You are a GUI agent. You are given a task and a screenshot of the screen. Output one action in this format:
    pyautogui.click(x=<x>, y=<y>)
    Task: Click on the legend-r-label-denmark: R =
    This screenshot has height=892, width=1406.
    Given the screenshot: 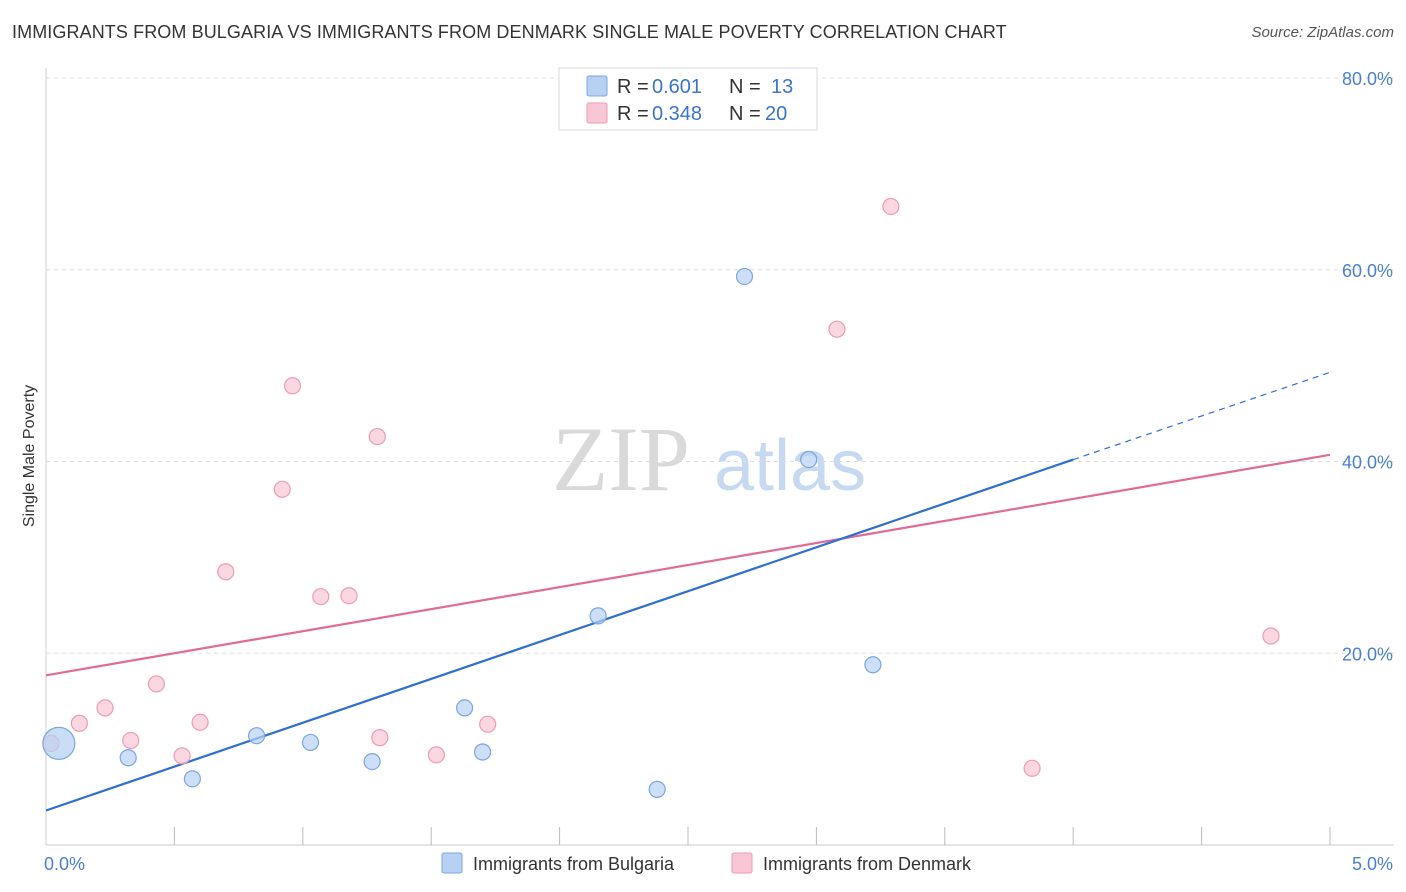 What is the action you would take?
    pyautogui.click(x=633, y=114)
    